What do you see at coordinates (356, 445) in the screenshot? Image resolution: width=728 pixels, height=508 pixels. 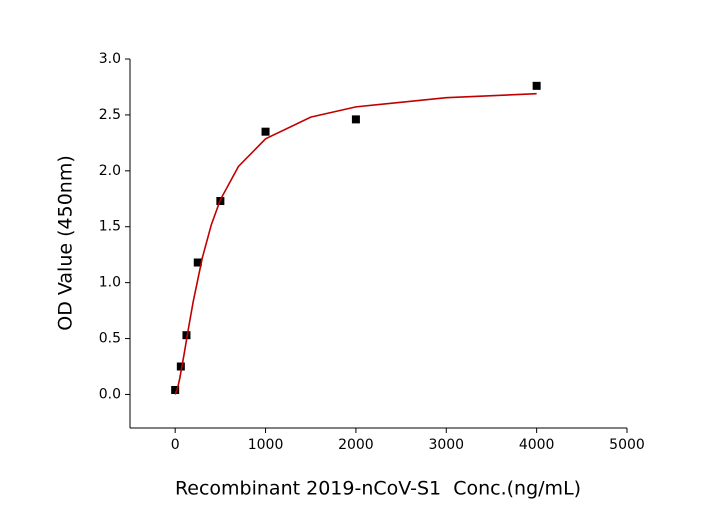 I see `x-tick-label: 2000` at bounding box center [356, 445].